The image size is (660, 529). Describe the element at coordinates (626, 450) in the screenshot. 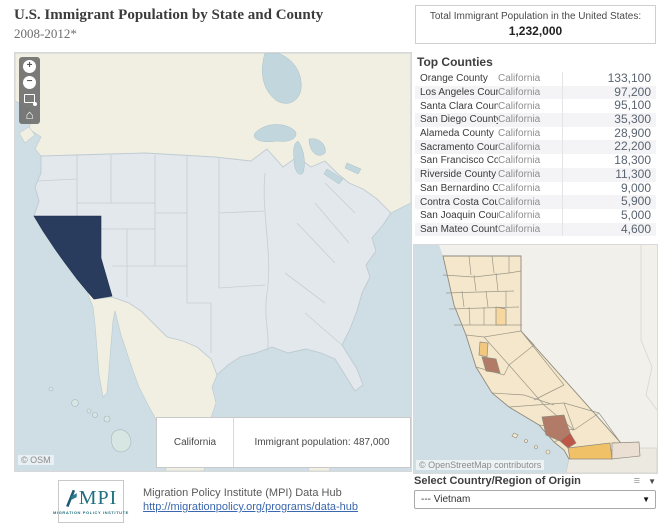

I see `county-imperial` at that location.